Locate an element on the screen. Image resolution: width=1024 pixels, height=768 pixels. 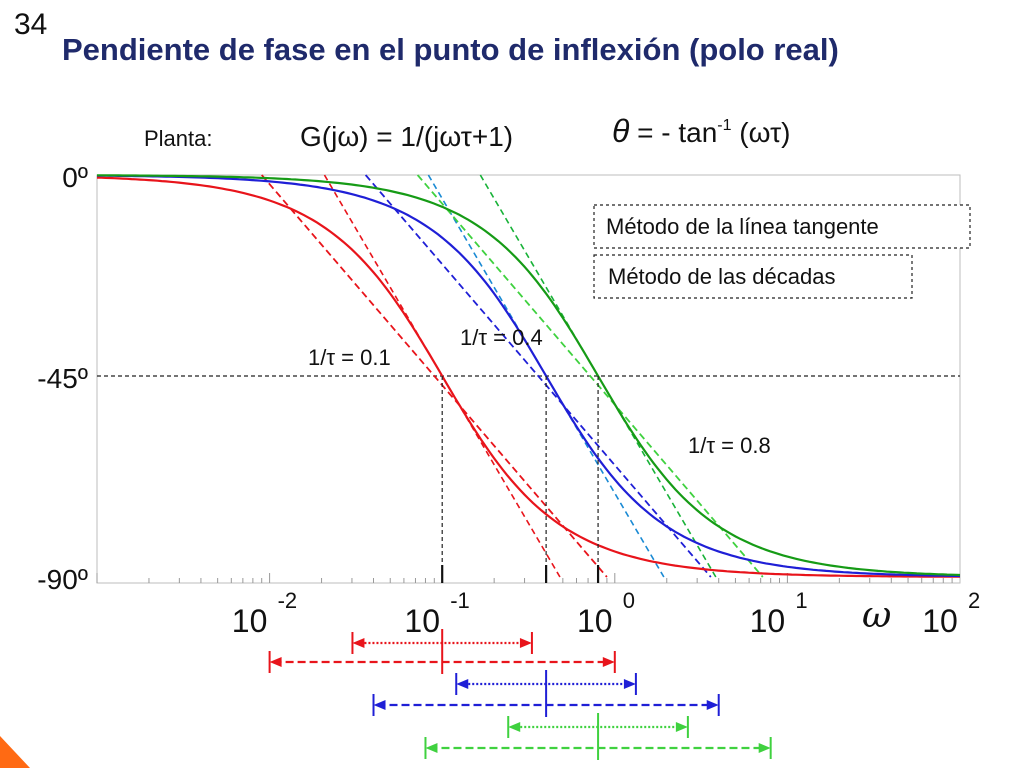
legend-tangent-box: Método de la línea tangente is located at coordinates (782, 226).